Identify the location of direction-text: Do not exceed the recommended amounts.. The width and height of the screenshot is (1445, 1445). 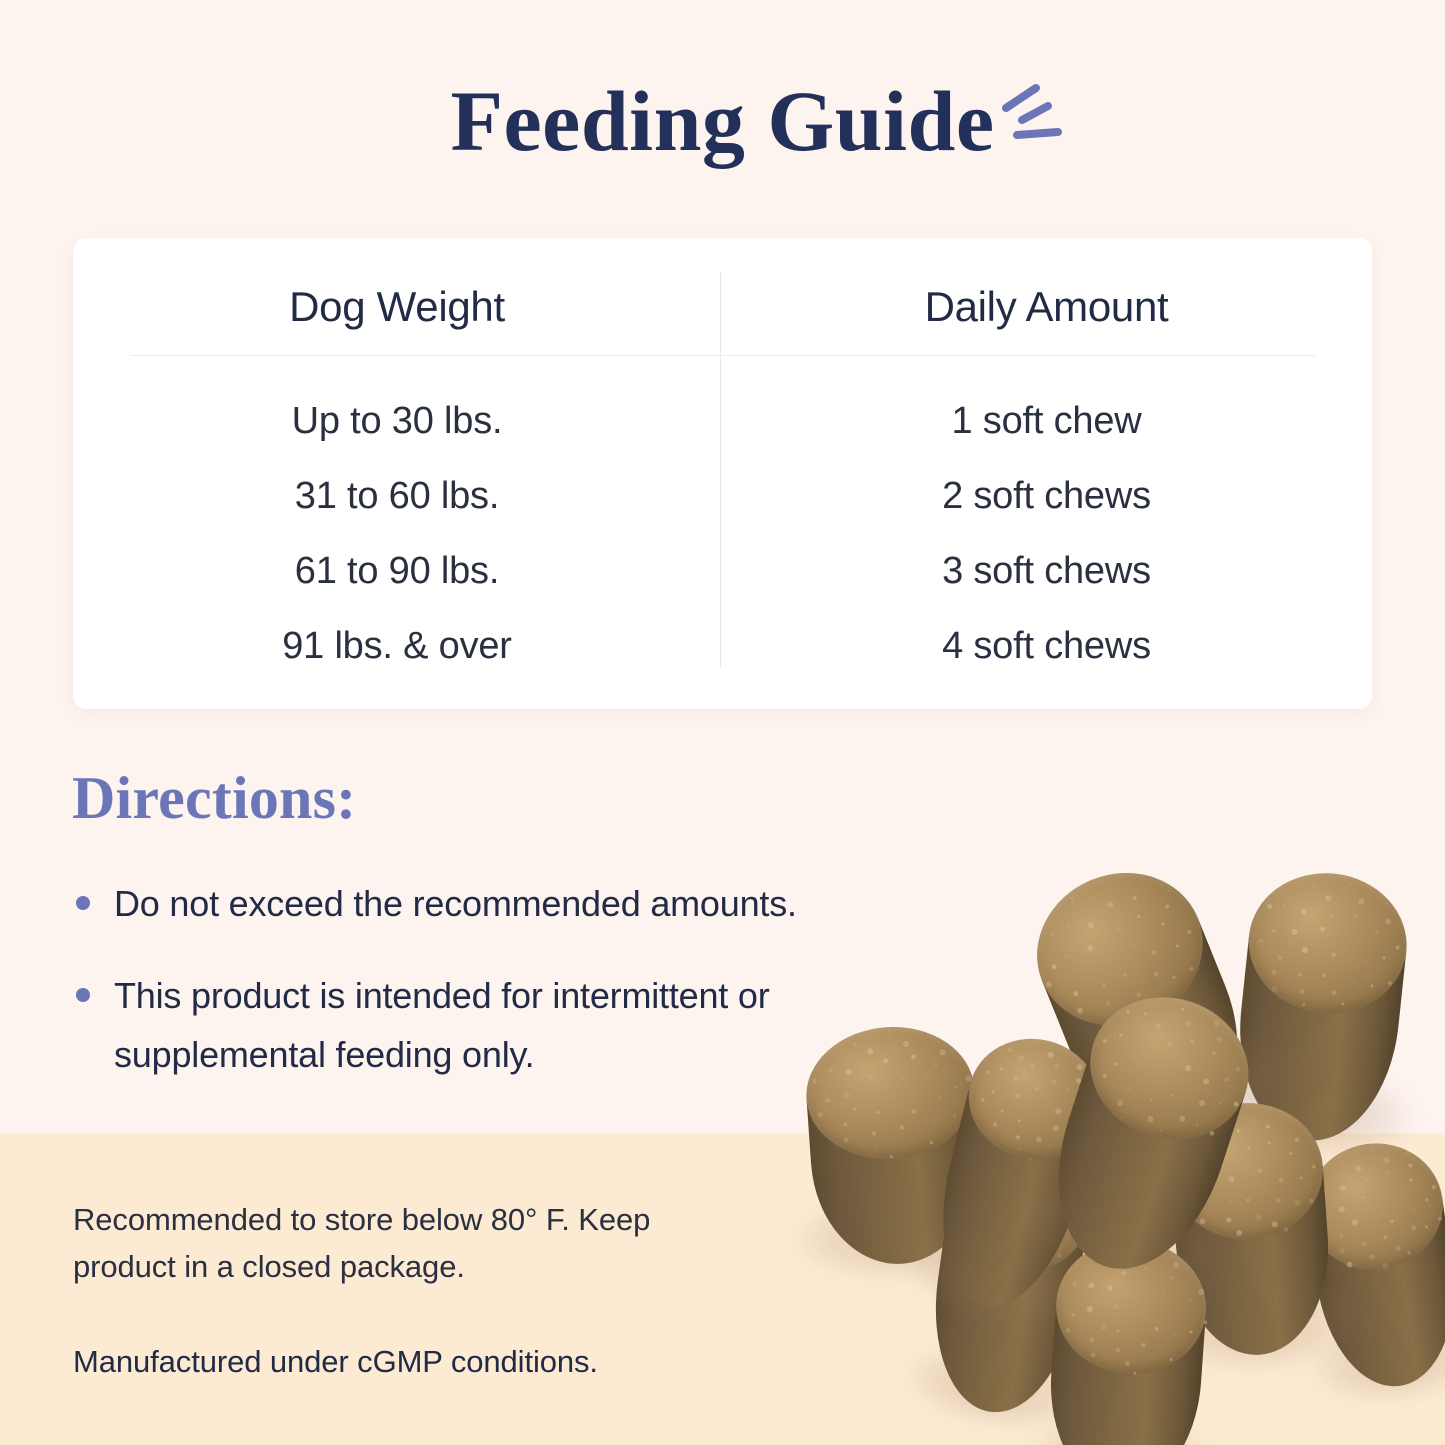
(455, 903).